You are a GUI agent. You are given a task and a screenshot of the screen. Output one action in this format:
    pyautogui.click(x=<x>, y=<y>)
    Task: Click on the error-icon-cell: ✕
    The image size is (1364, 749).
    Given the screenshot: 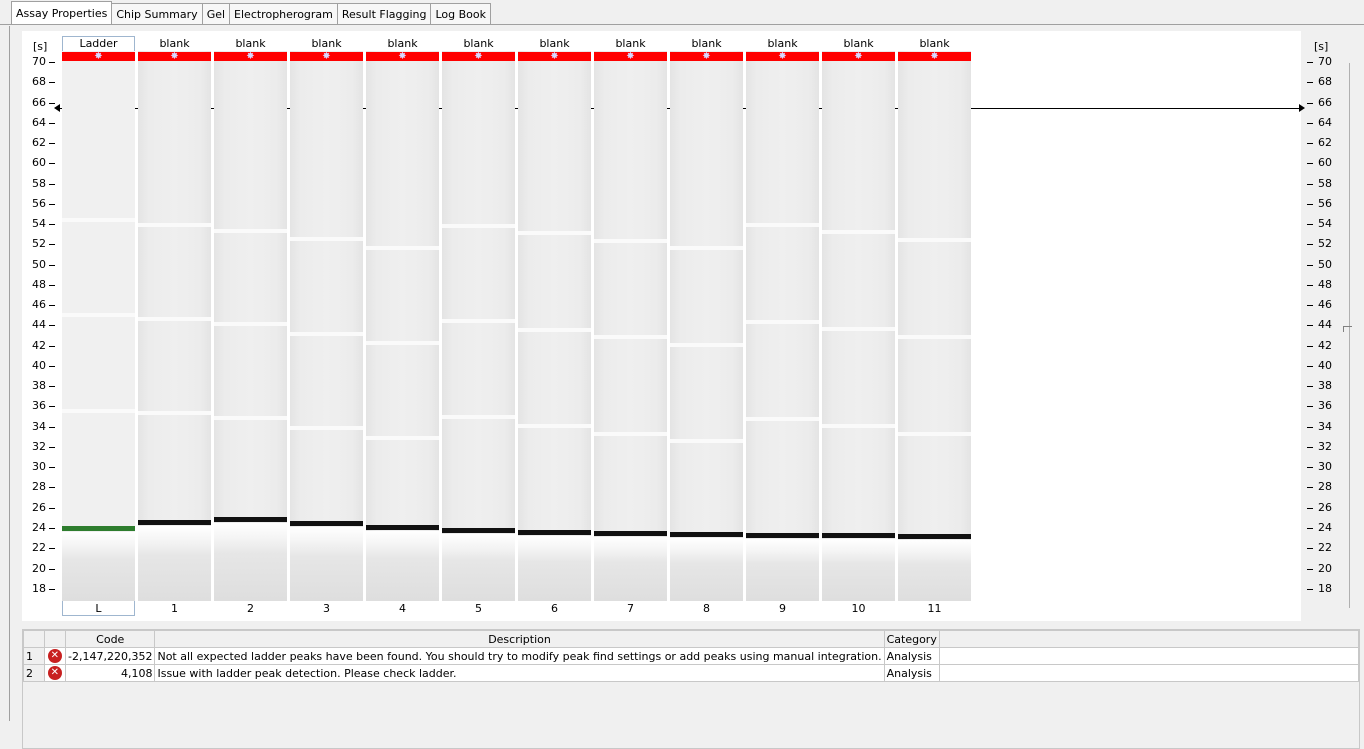 What is the action you would take?
    pyautogui.click(x=55, y=656)
    